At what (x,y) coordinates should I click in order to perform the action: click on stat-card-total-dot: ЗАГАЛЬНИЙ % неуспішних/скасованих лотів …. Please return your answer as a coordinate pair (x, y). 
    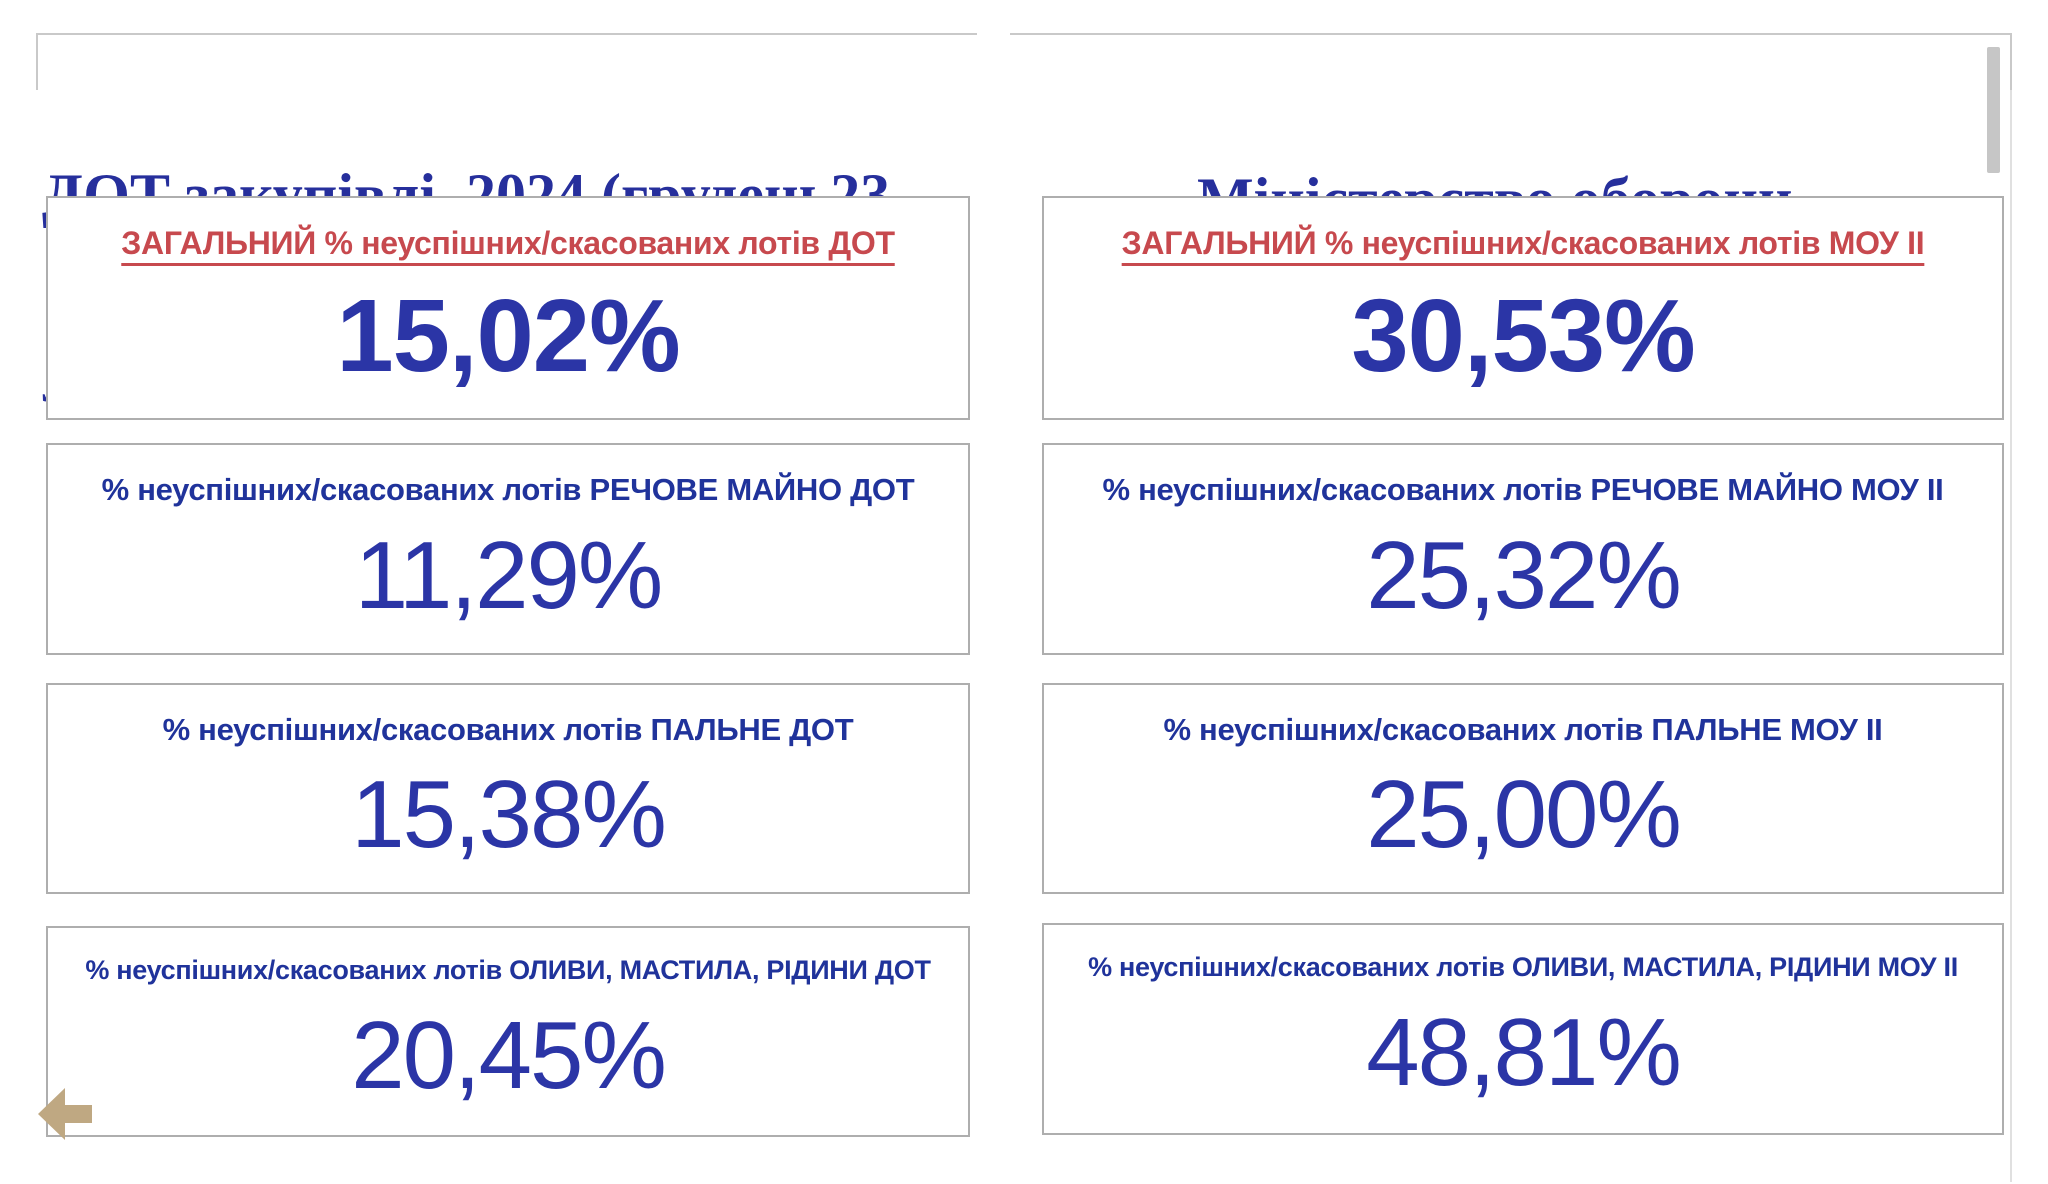
    Looking at the image, I should click on (508, 308).